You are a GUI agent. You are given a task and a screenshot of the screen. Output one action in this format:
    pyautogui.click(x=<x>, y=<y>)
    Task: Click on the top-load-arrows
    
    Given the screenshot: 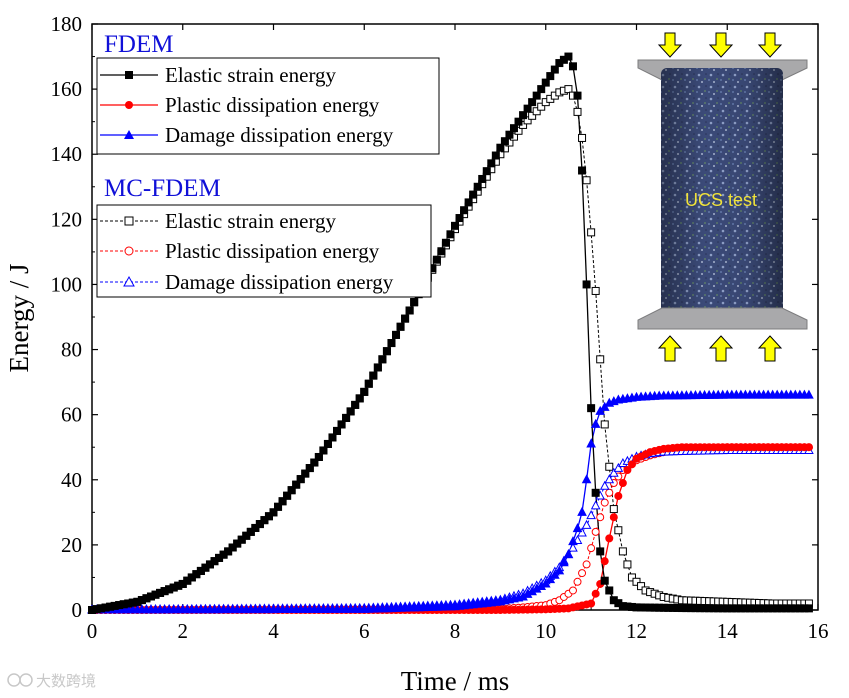 What is the action you would take?
    pyautogui.click(x=720, y=45)
    